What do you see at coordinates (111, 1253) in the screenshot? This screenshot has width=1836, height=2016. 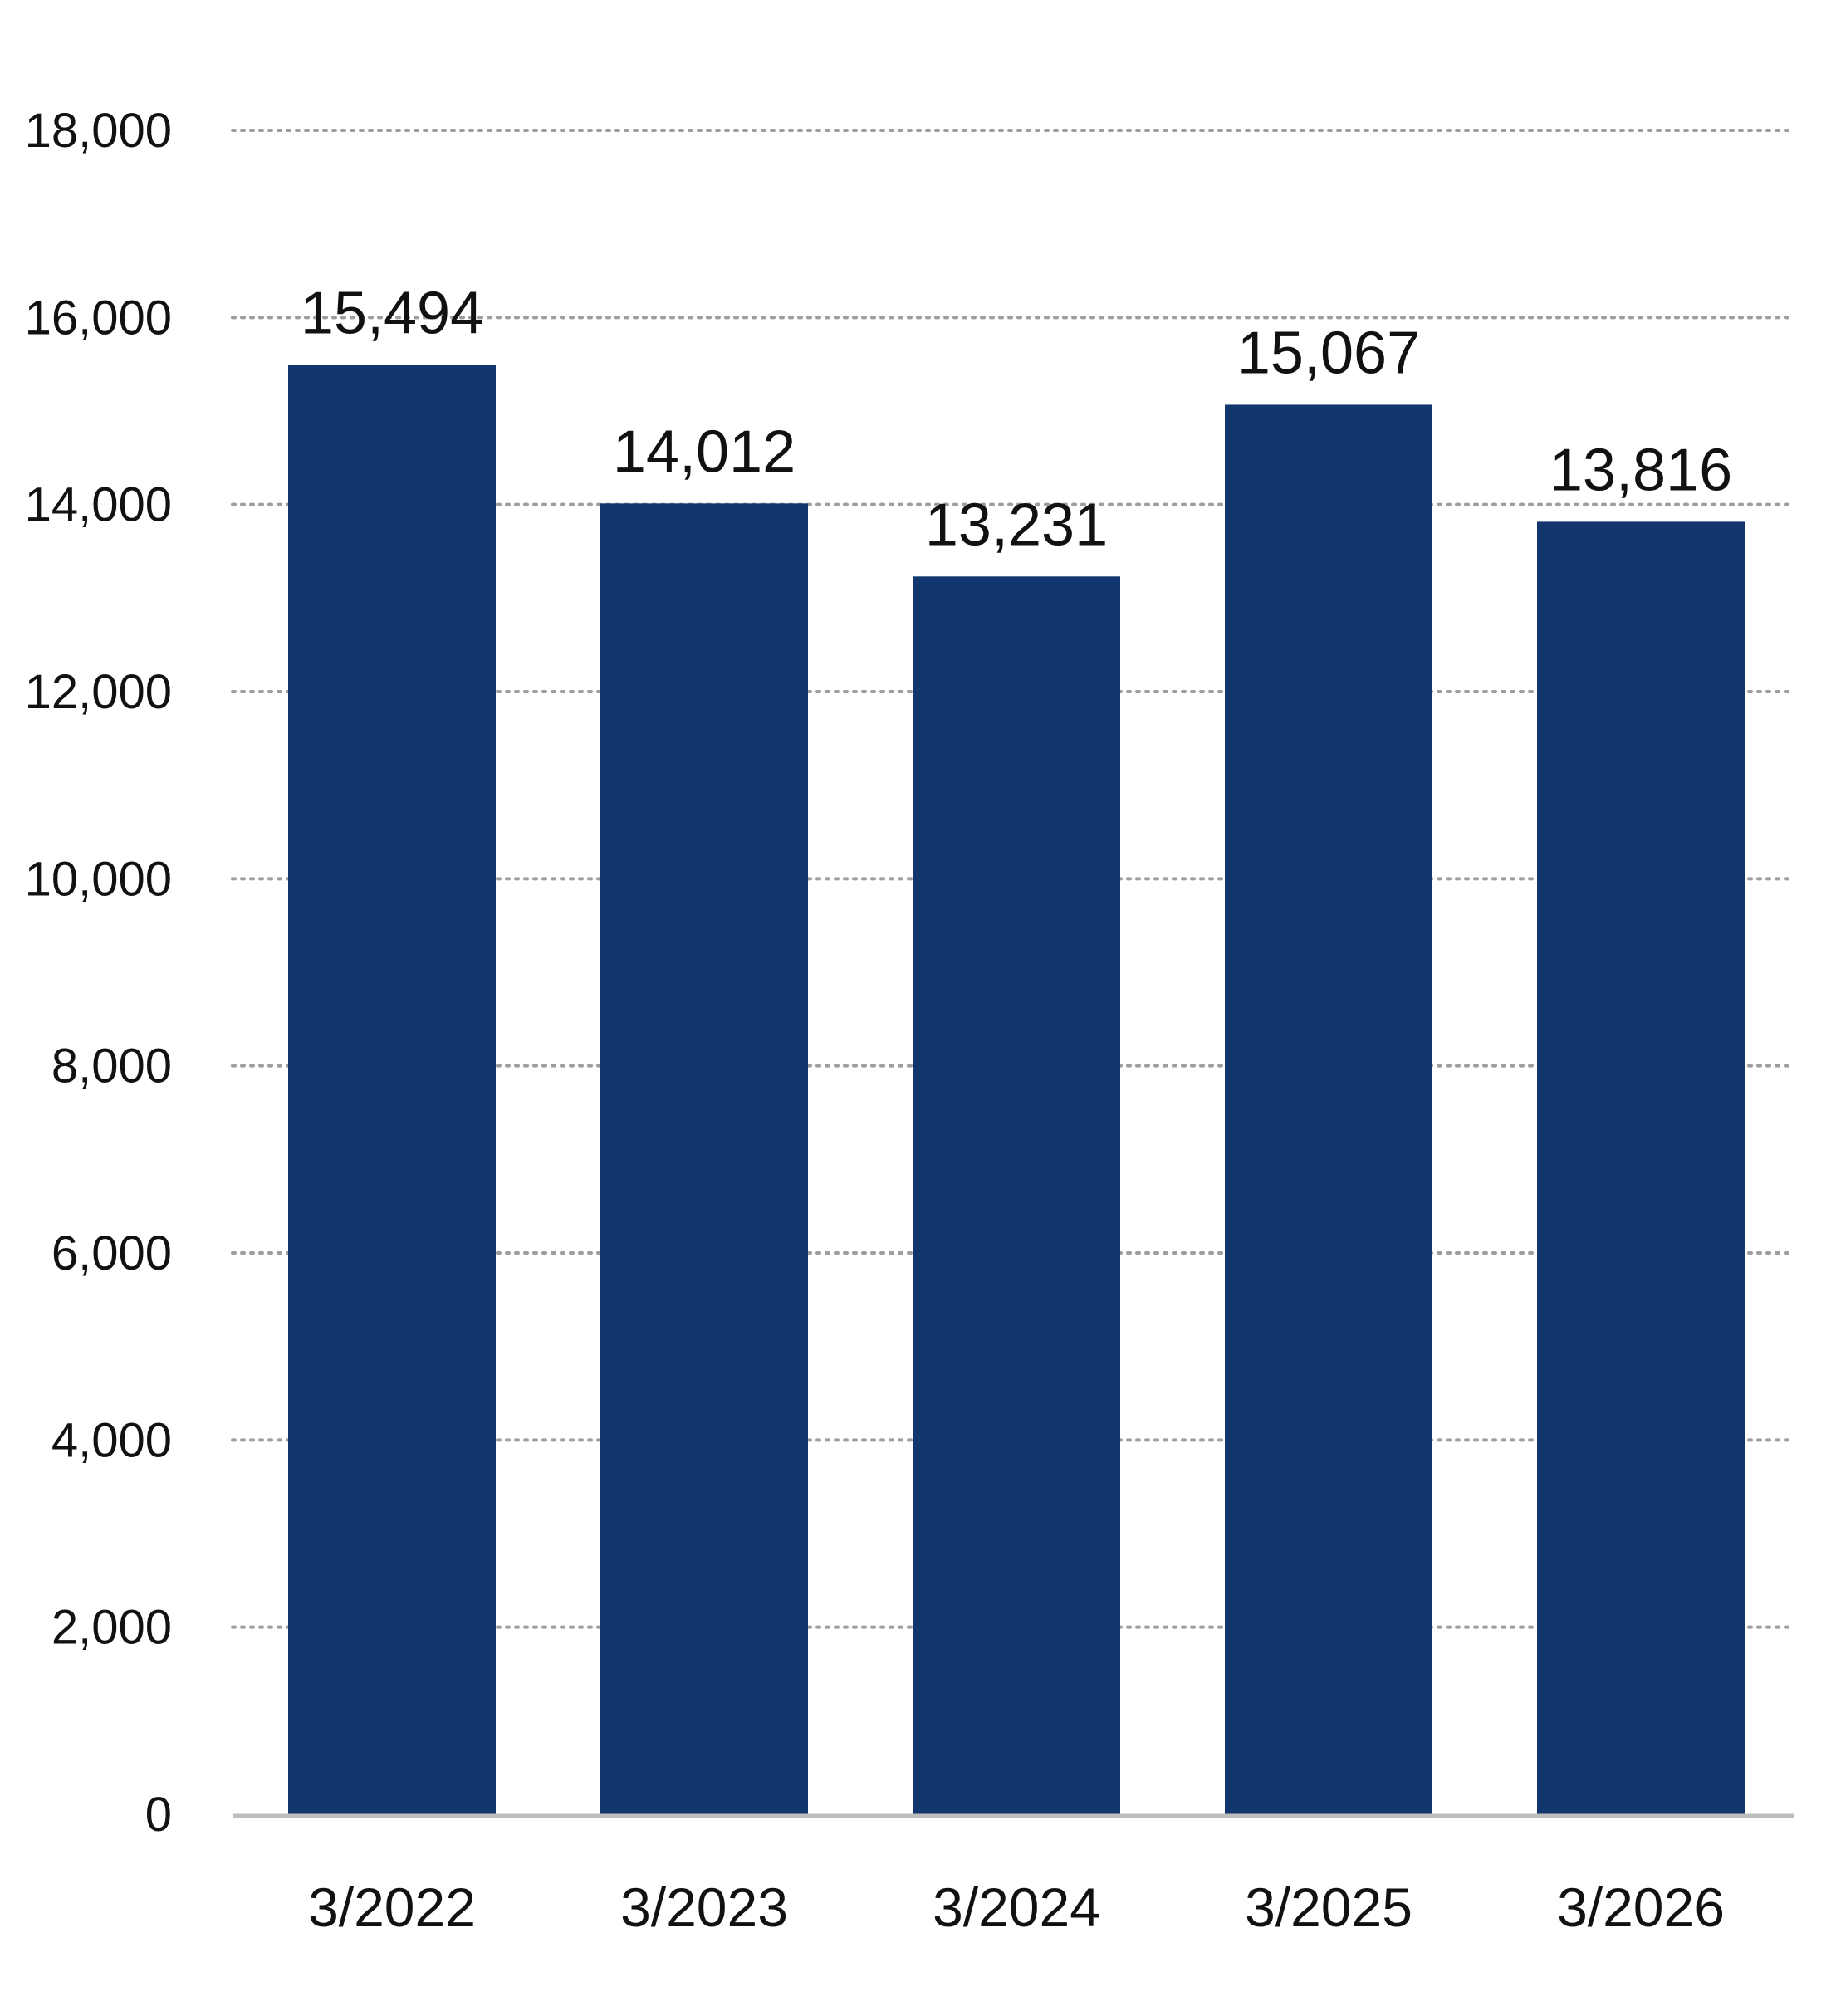 I see `y-tick-label: 6,000` at bounding box center [111, 1253].